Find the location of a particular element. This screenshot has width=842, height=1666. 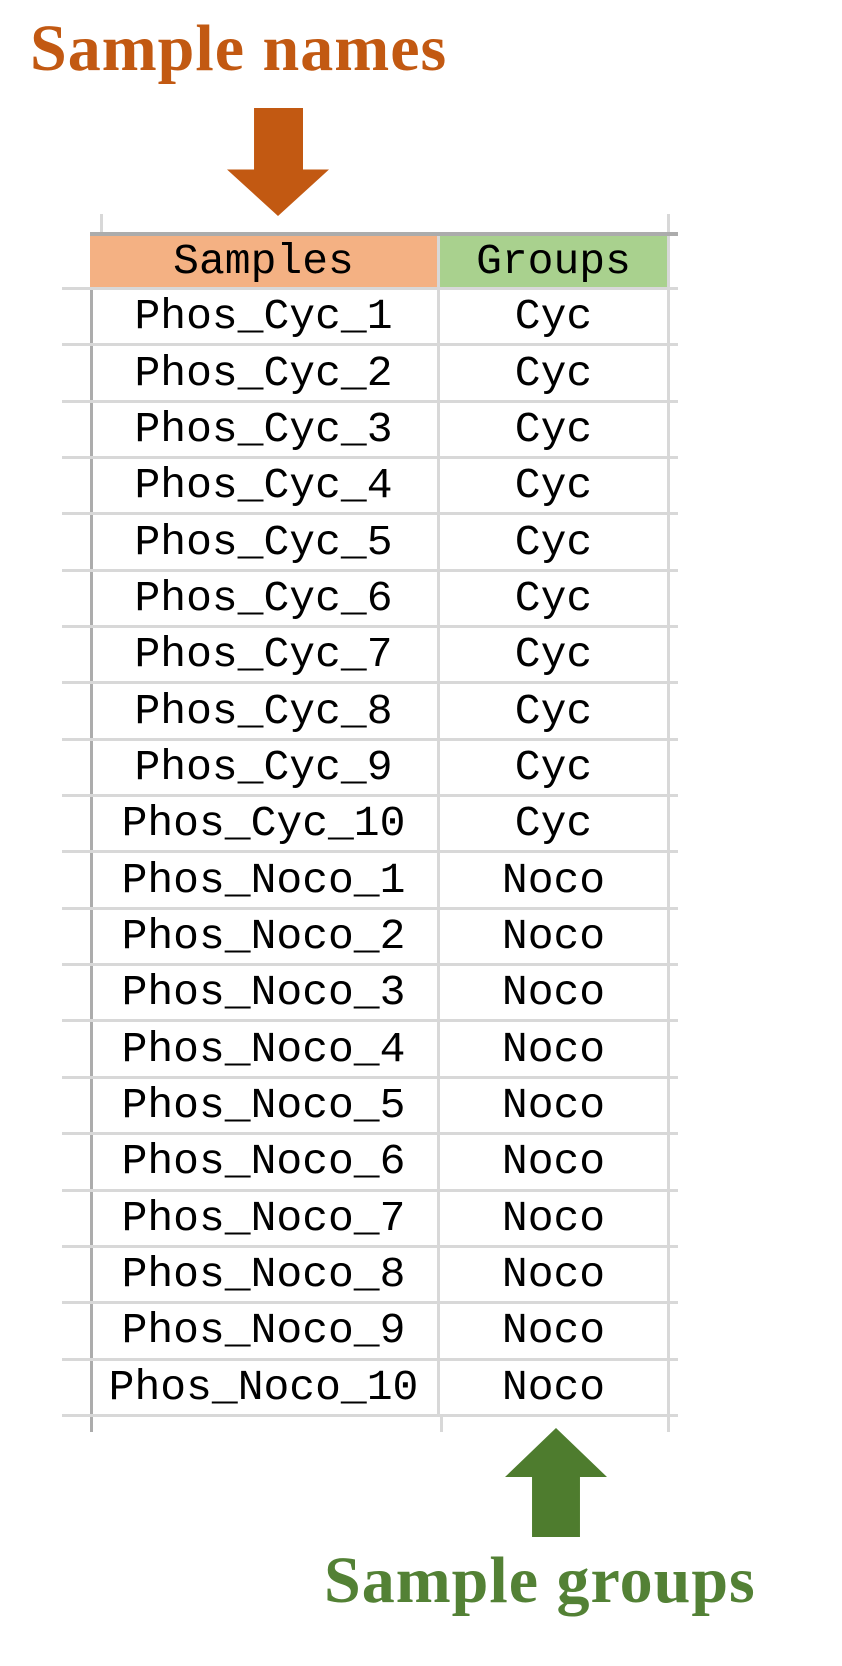

table-row: Phos_Cyc_4 Cyc is located at coordinates (370, 487).